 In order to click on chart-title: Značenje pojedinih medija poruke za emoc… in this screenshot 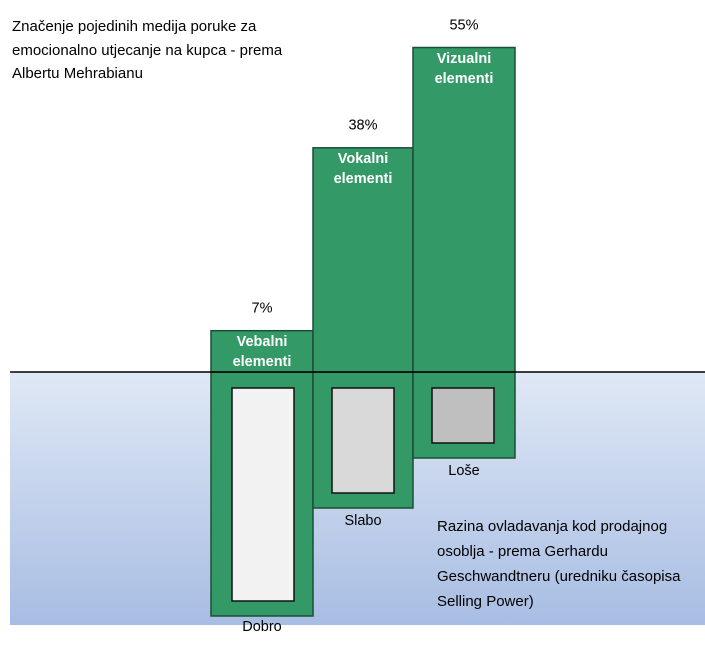, I will do `click(147, 50)`.